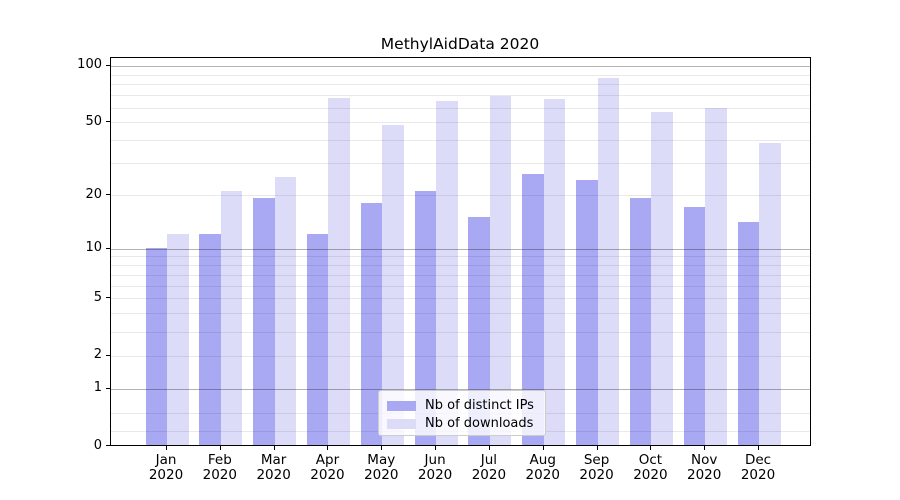  I want to click on bar-distinct-ips-jun, so click(425, 317).